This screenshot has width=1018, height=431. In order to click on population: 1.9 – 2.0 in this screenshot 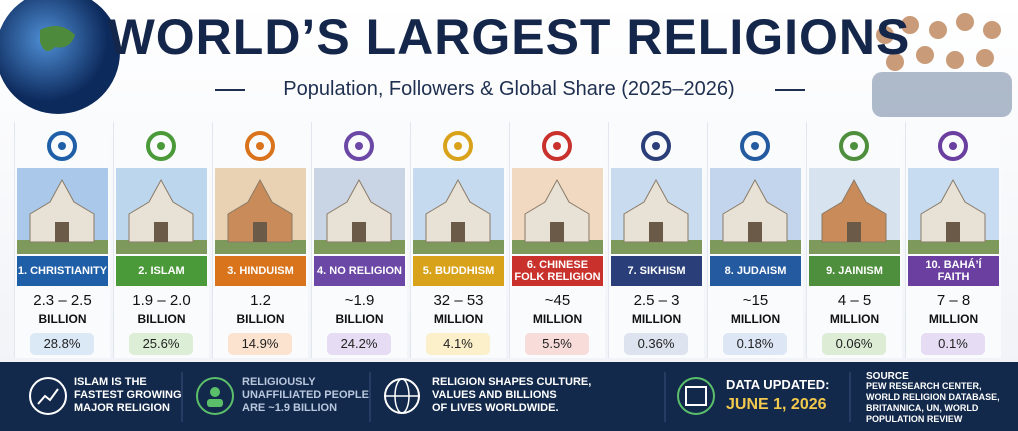, I will do `click(161, 300)`.